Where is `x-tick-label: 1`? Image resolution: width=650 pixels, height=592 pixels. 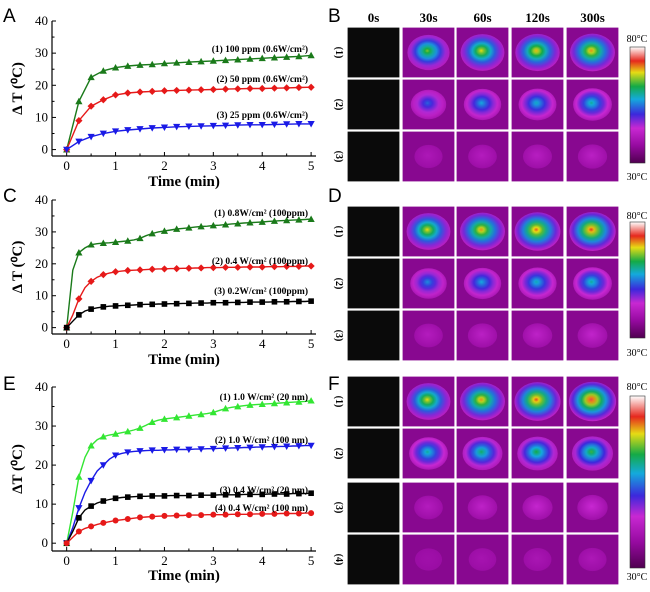 x-tick-label: 1 is located at coordinates (115, 560).